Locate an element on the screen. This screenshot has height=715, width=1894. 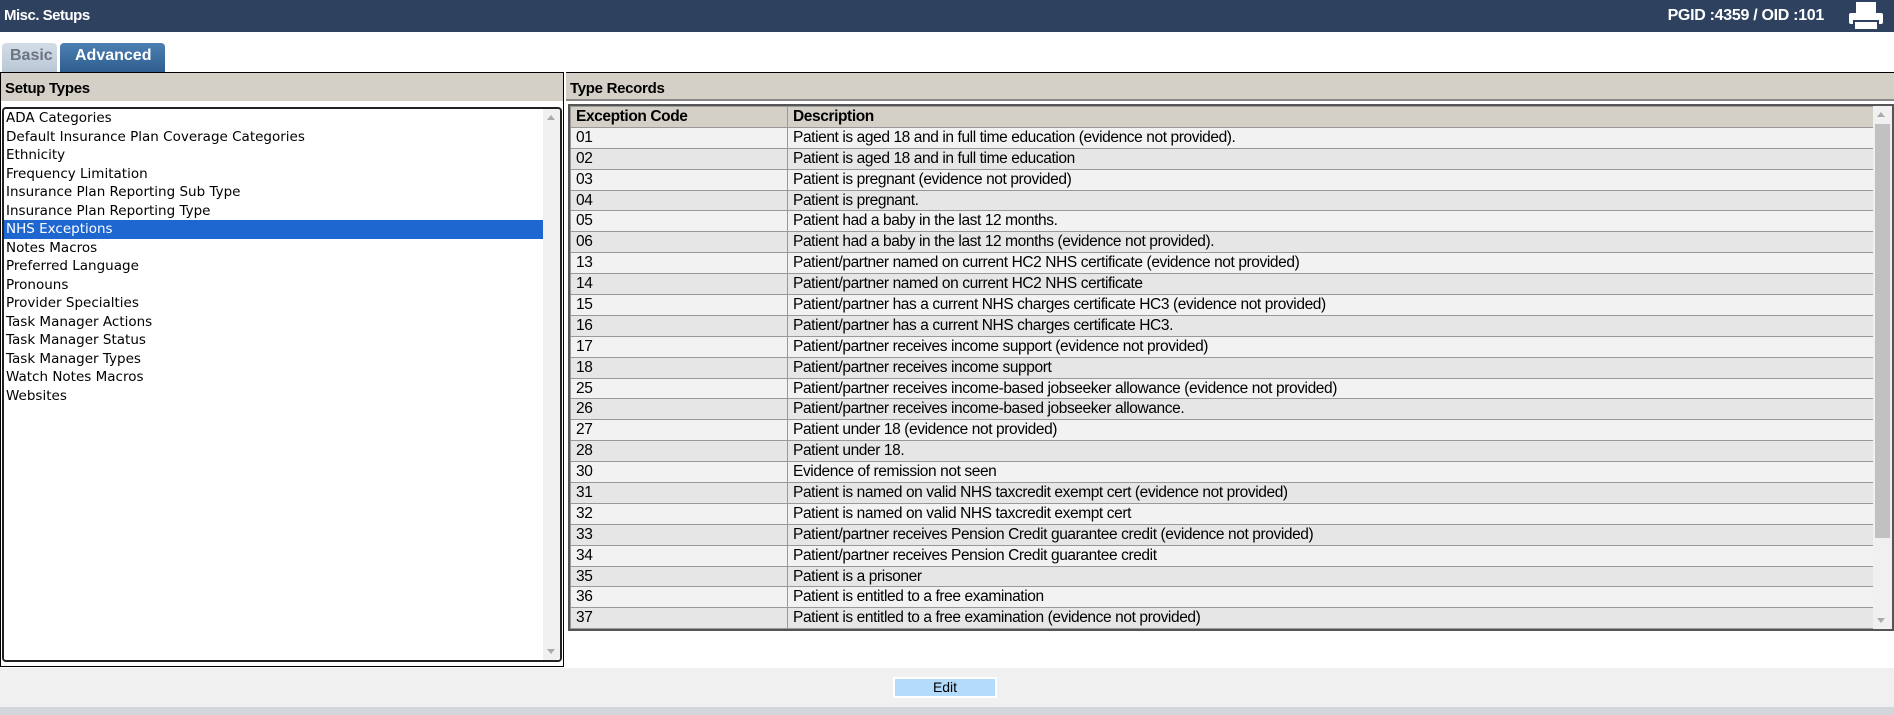
setup-type-item: Provider Specialties is located at coordinates (72, 303).